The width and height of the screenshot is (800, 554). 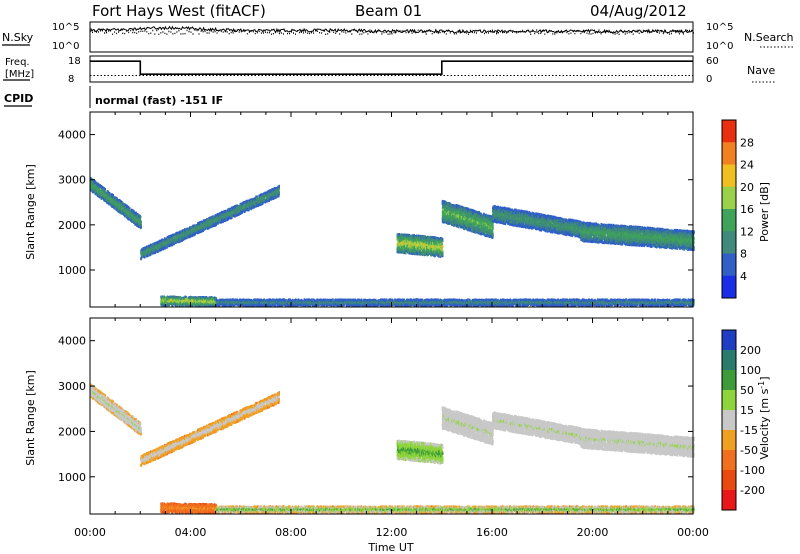 I want to click on date-title: 04/Aug/2012, so click(x=638, y=11).